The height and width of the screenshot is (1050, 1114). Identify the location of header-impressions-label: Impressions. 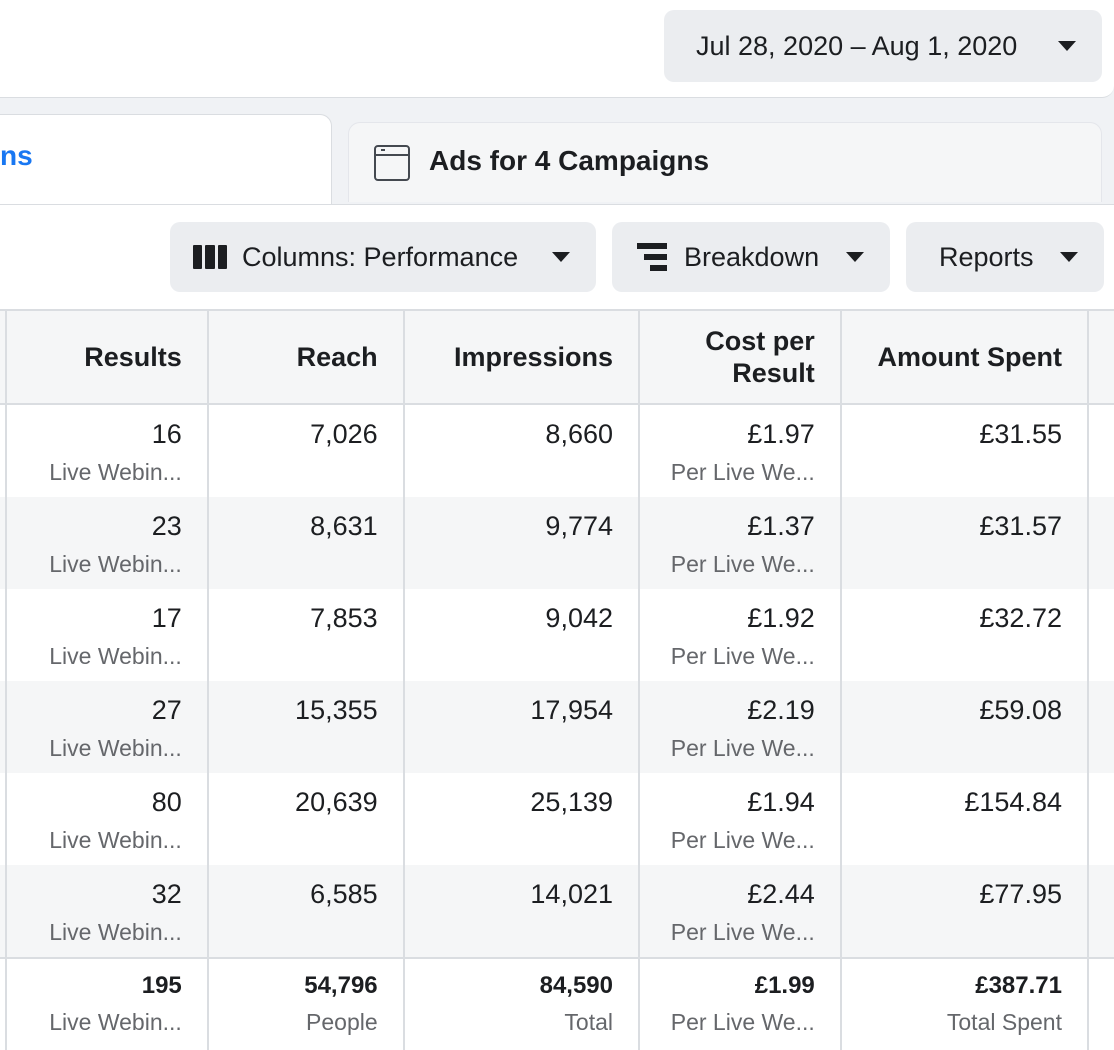
(533, 357).